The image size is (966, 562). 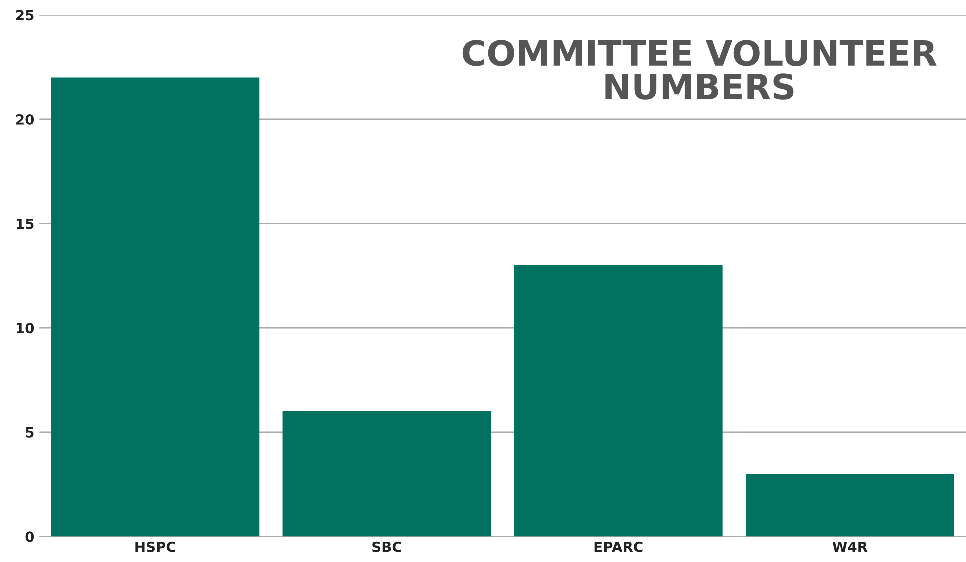 I want to click on x-tick-label: SBC, so click(x=387, y=547).